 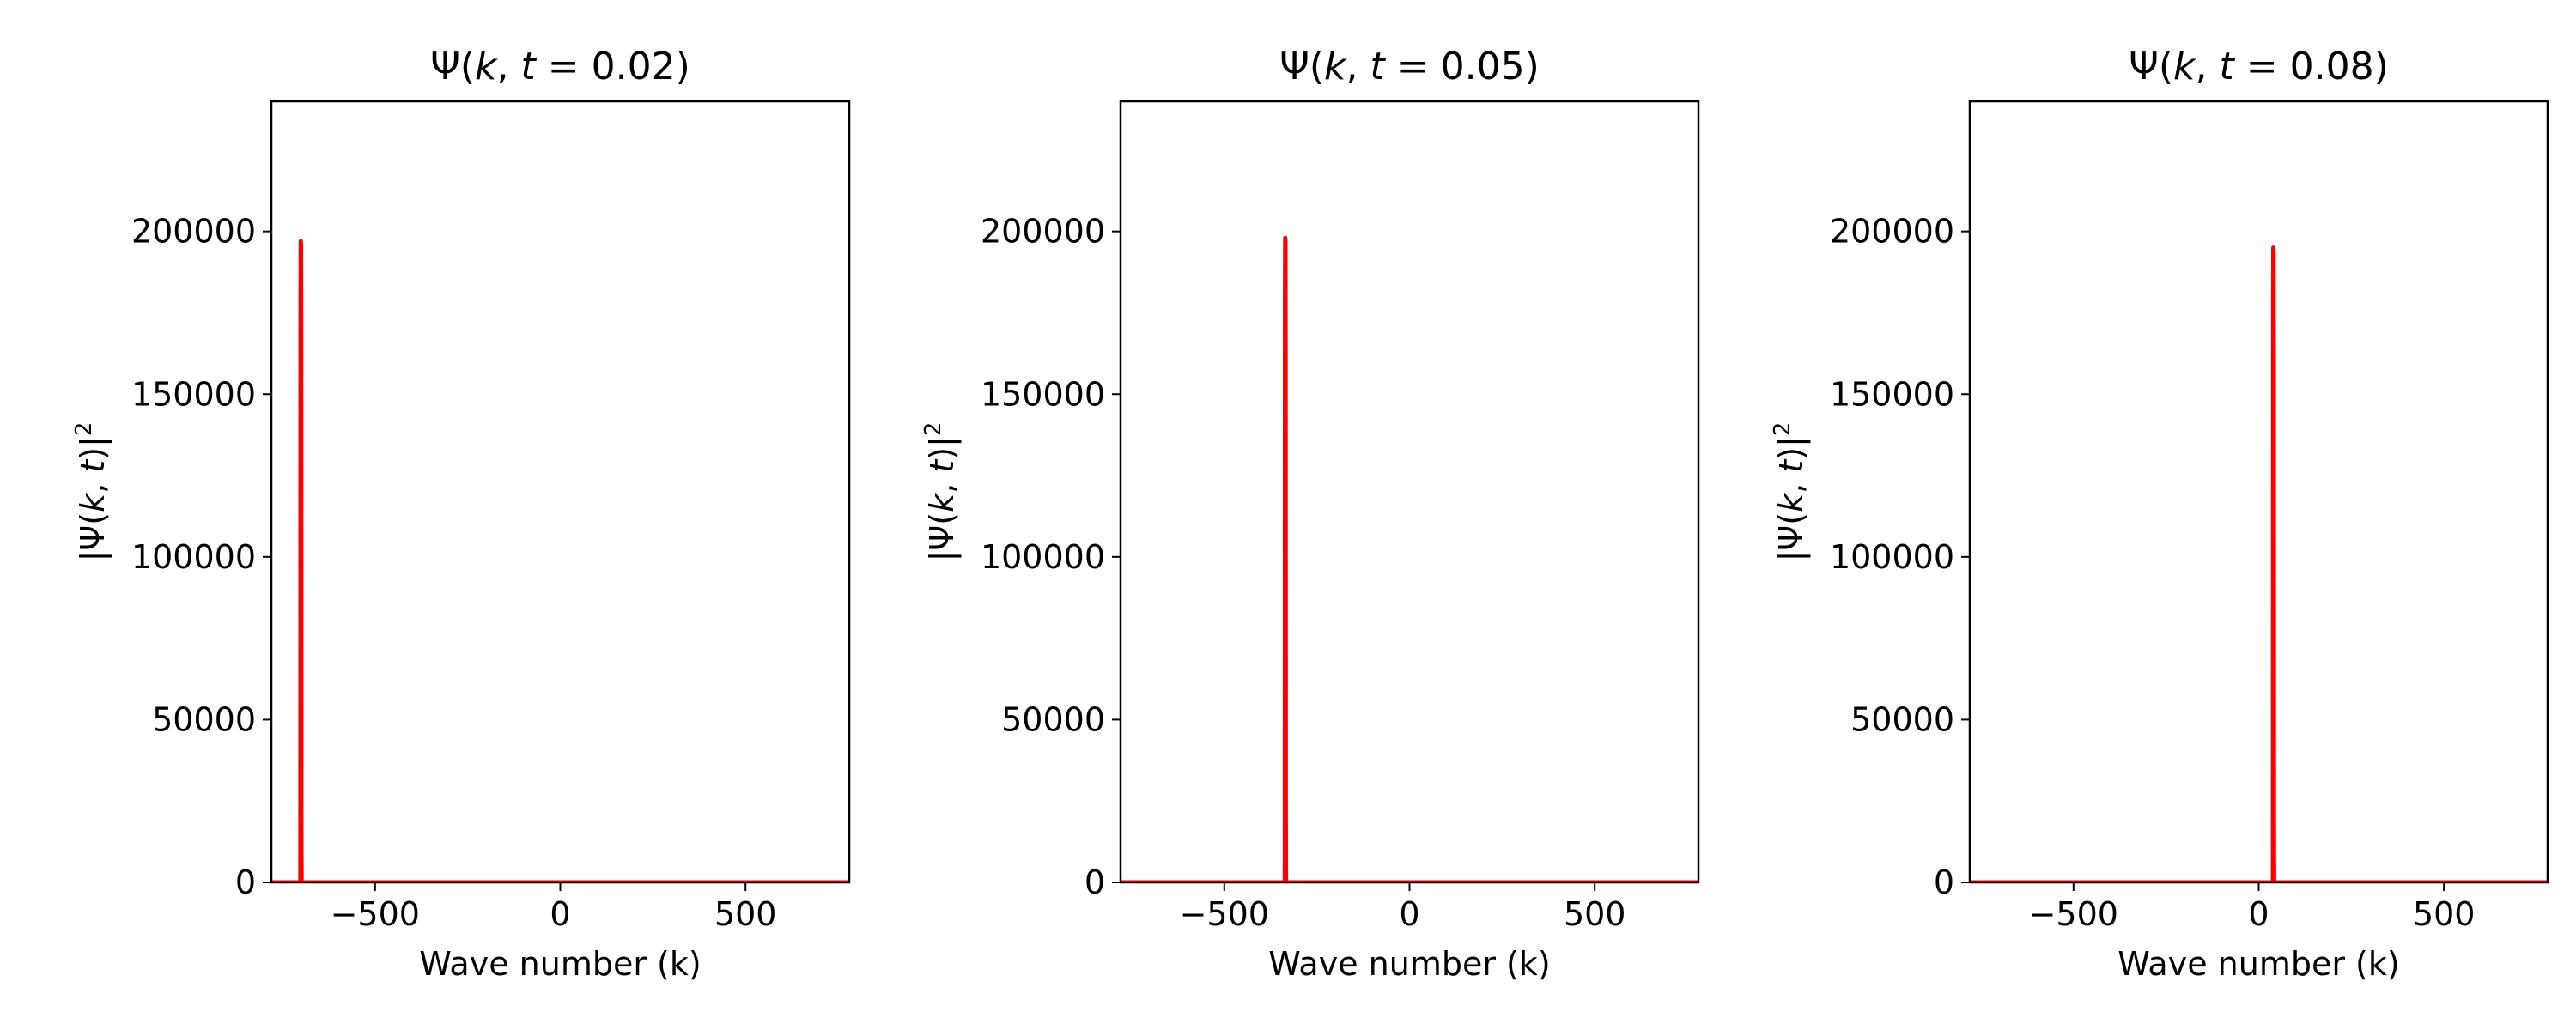 I want to click on subplot-title: Ψ(k, t = 0.02), so click(x=560, y=66).